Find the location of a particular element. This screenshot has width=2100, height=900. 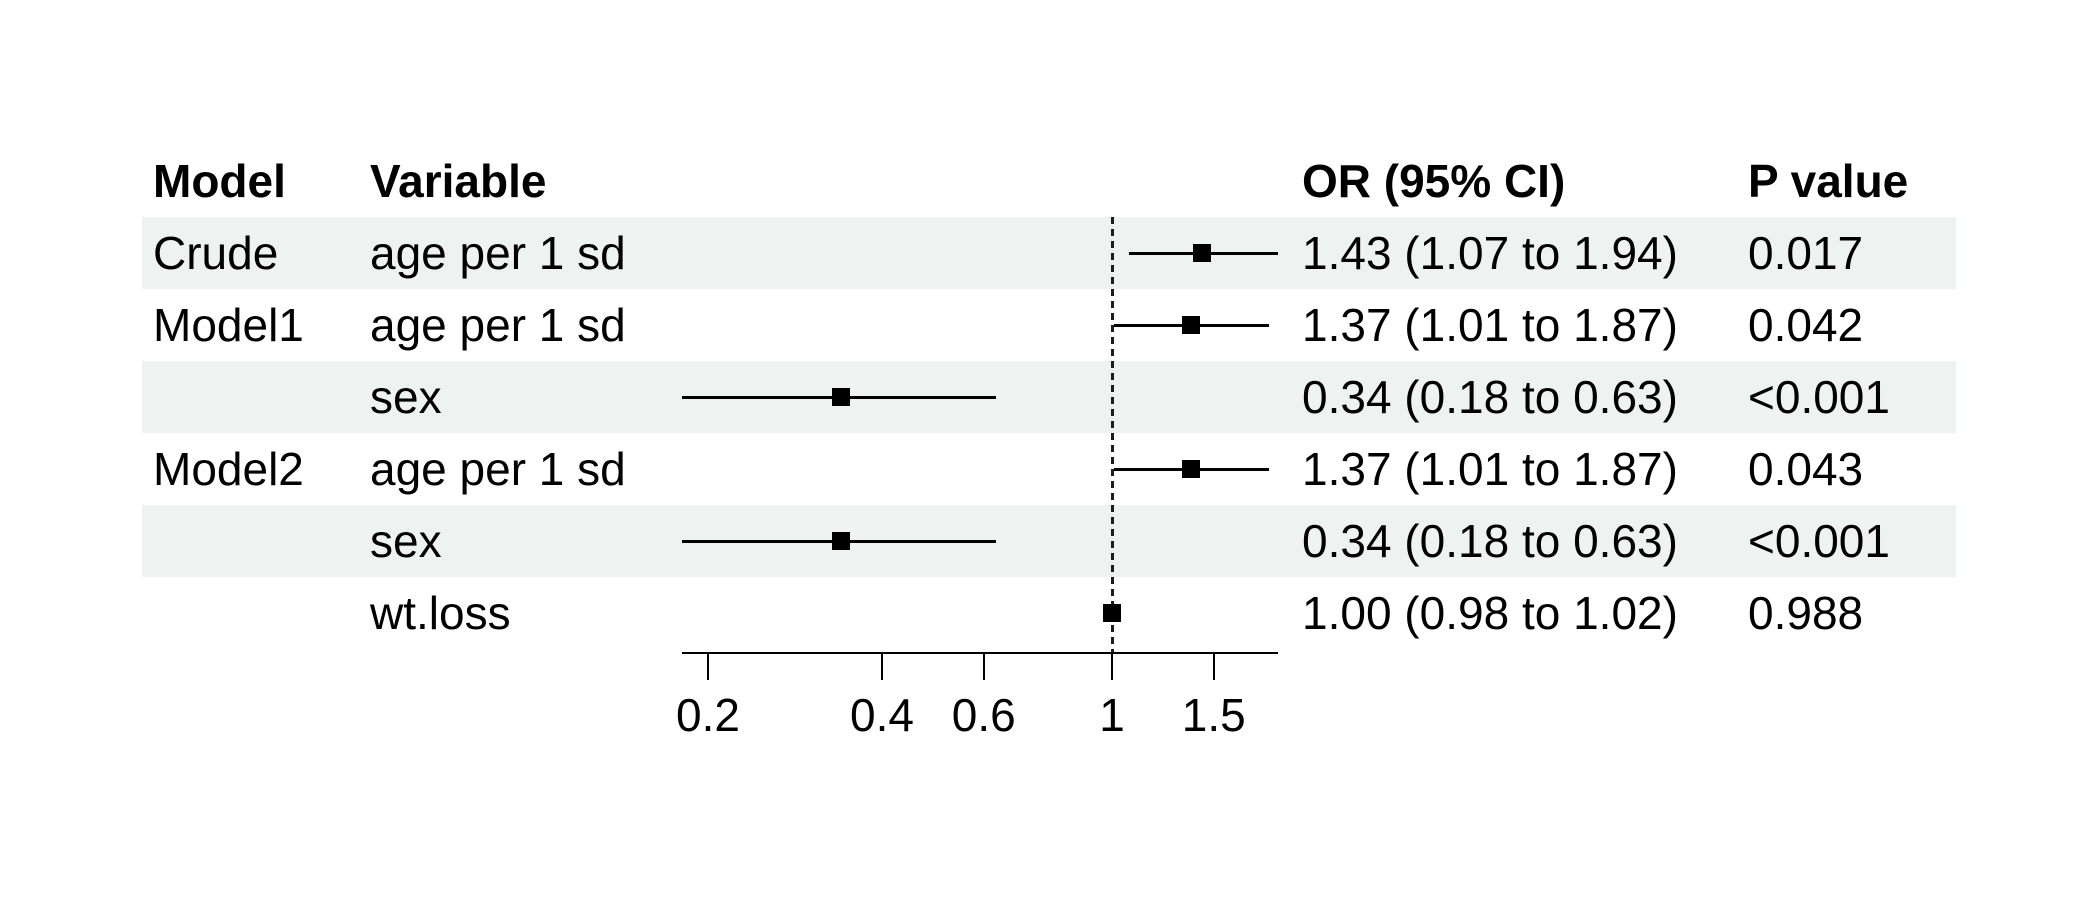

x-axis-tick-label: 1 is located at coordinates (1112, 715).